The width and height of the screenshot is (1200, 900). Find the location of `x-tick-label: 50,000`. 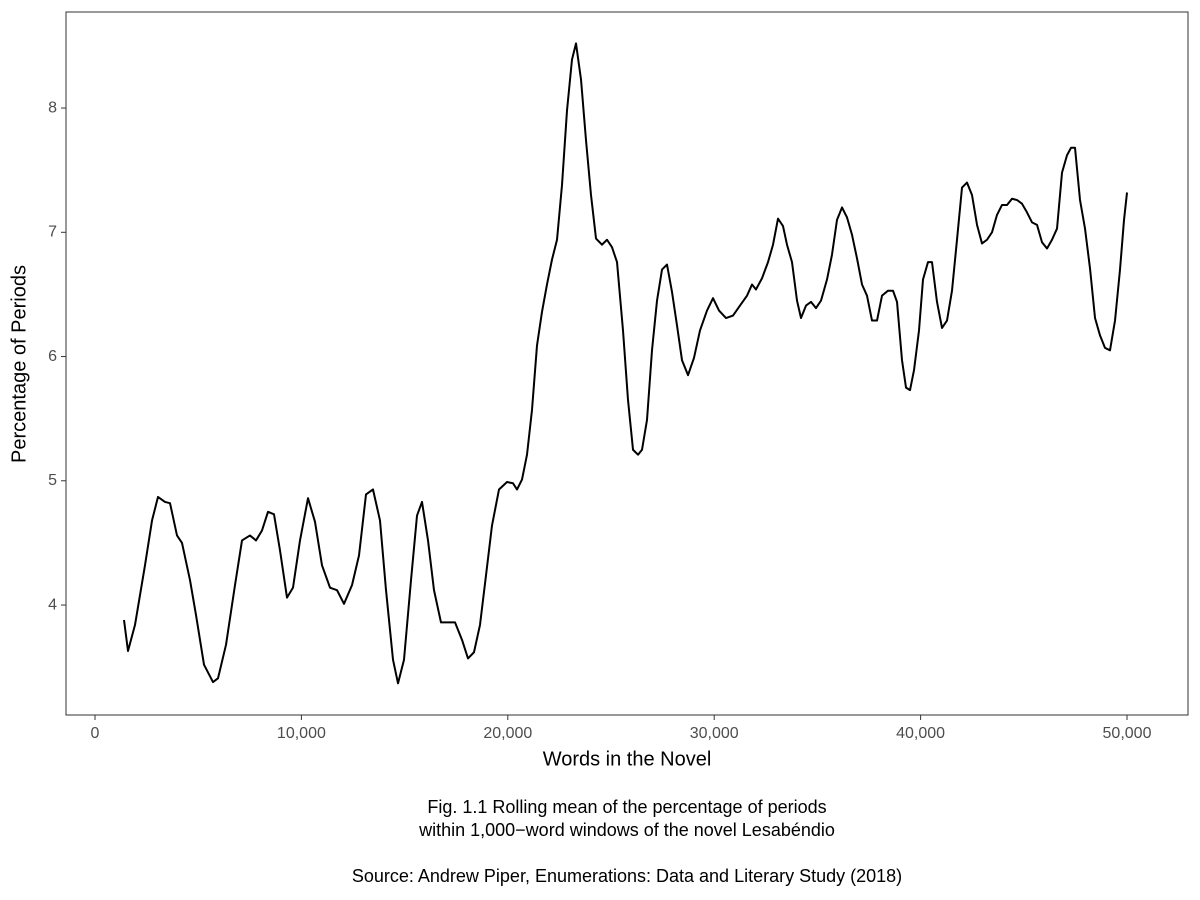

x-tick-label: 50,000 is located at coordinates (1127, 733).